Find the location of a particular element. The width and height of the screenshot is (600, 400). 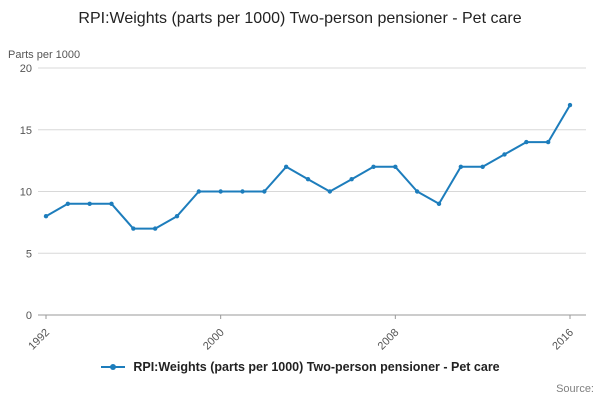

y-tick-label: 5 is located at coordinates (29, 254).